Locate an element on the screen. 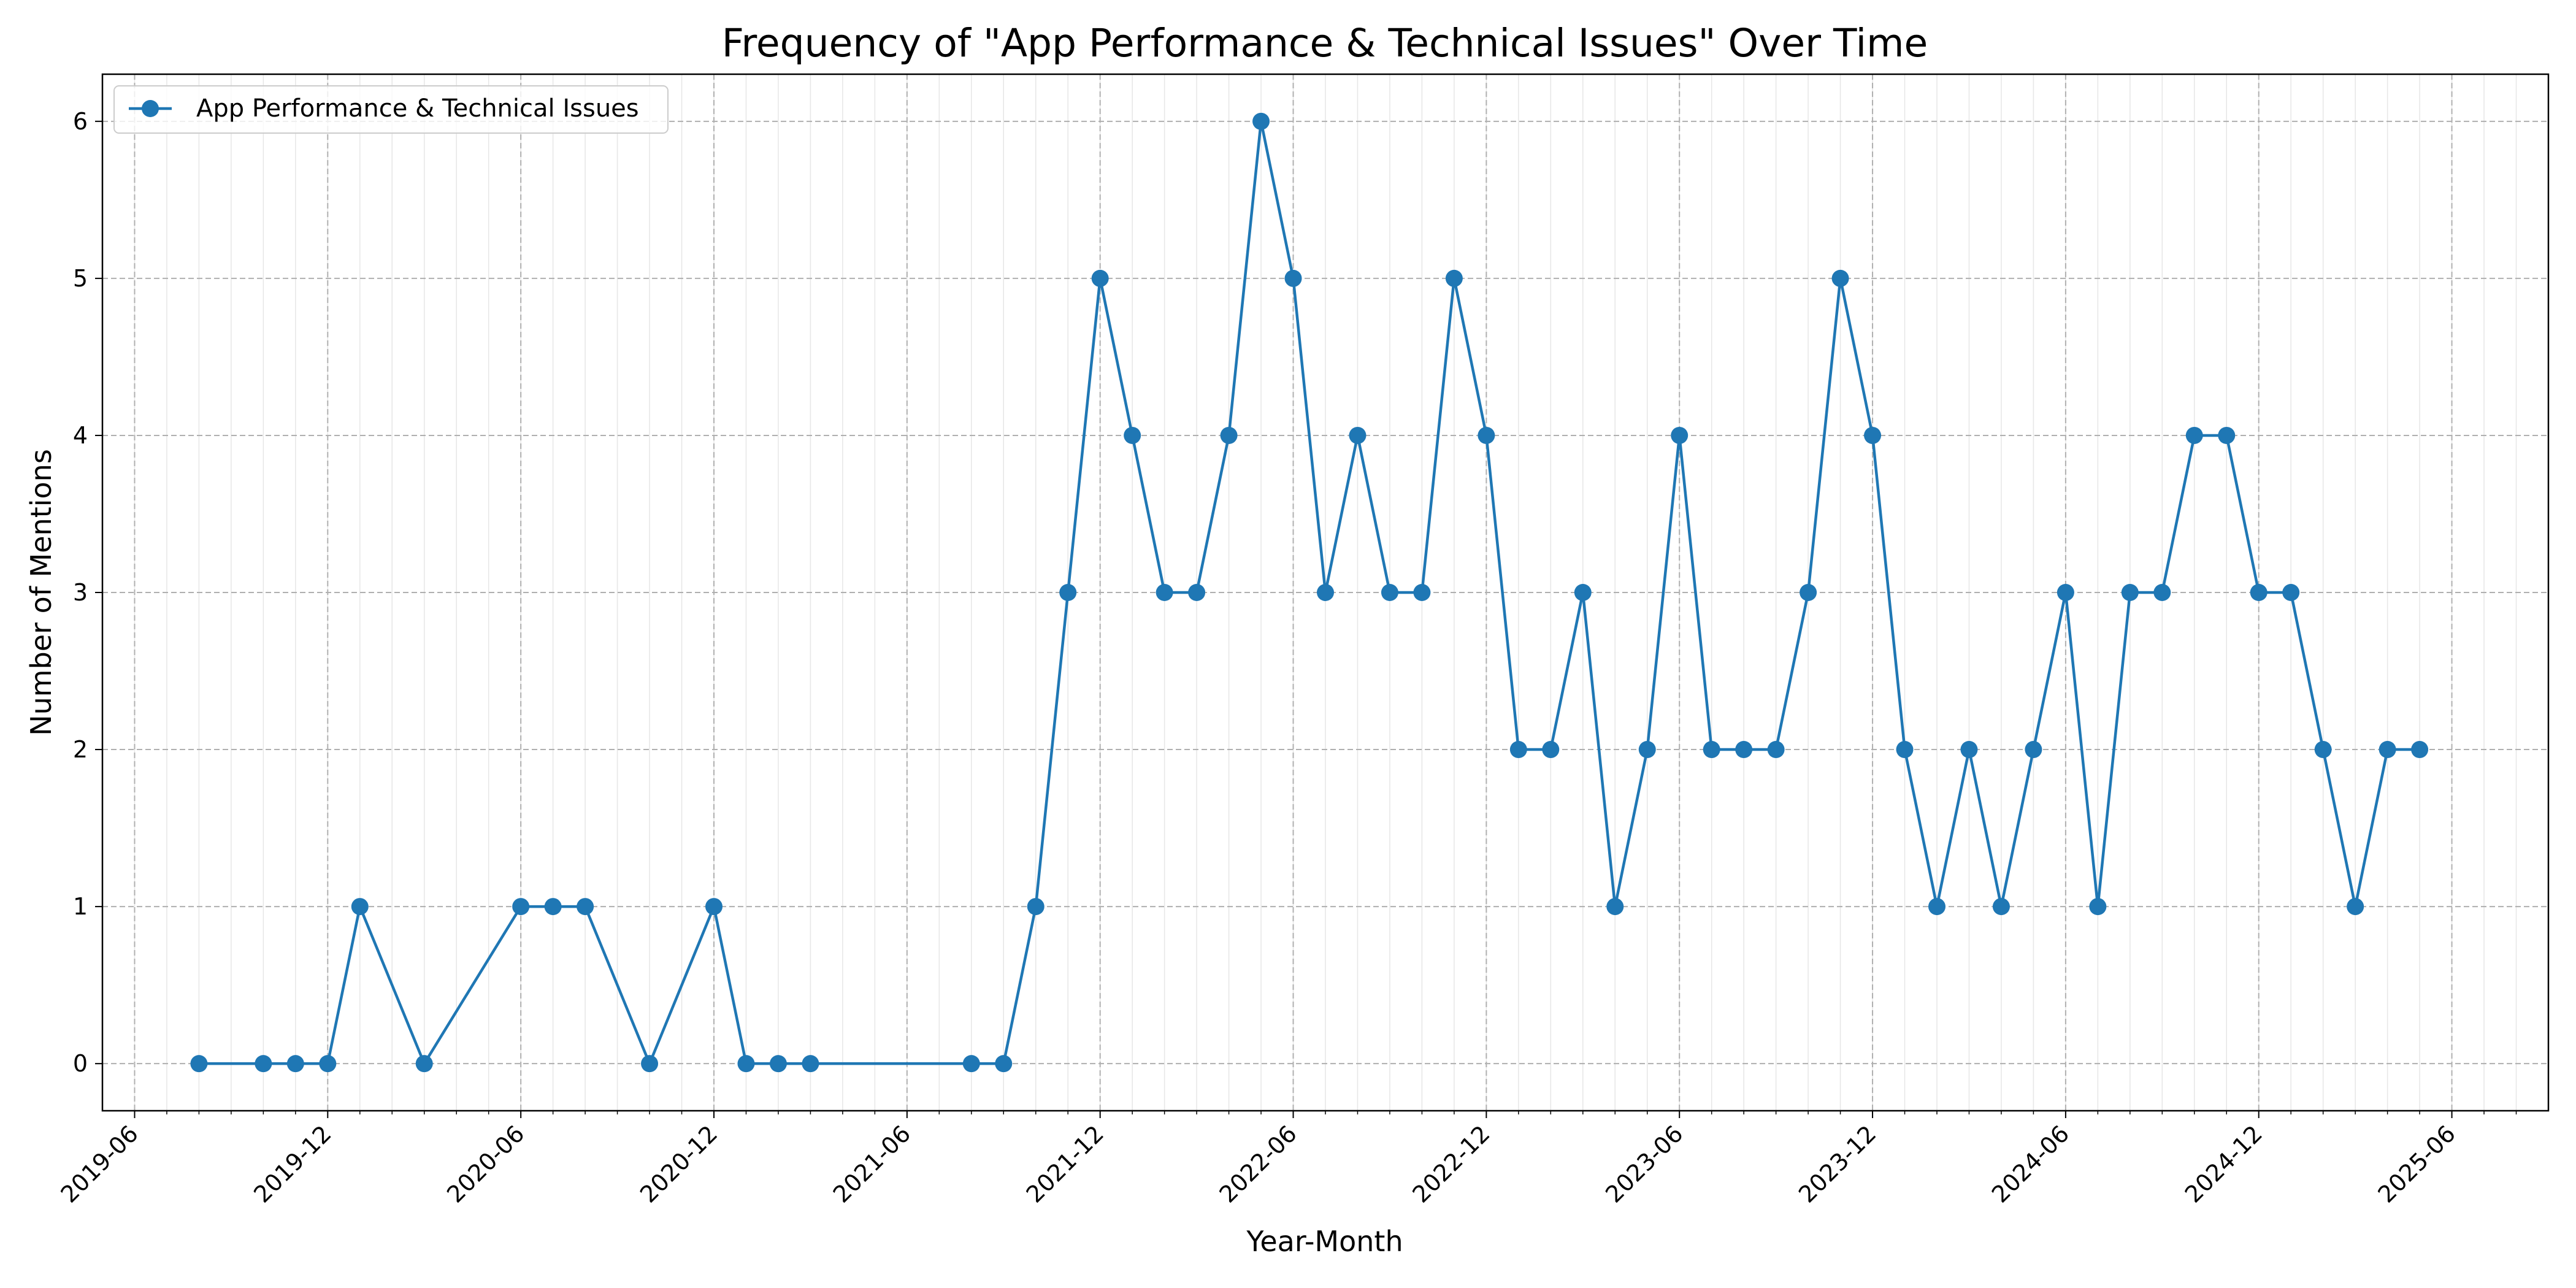  legend: App Performance & Technical Issues is located at coordinates (391, 109).